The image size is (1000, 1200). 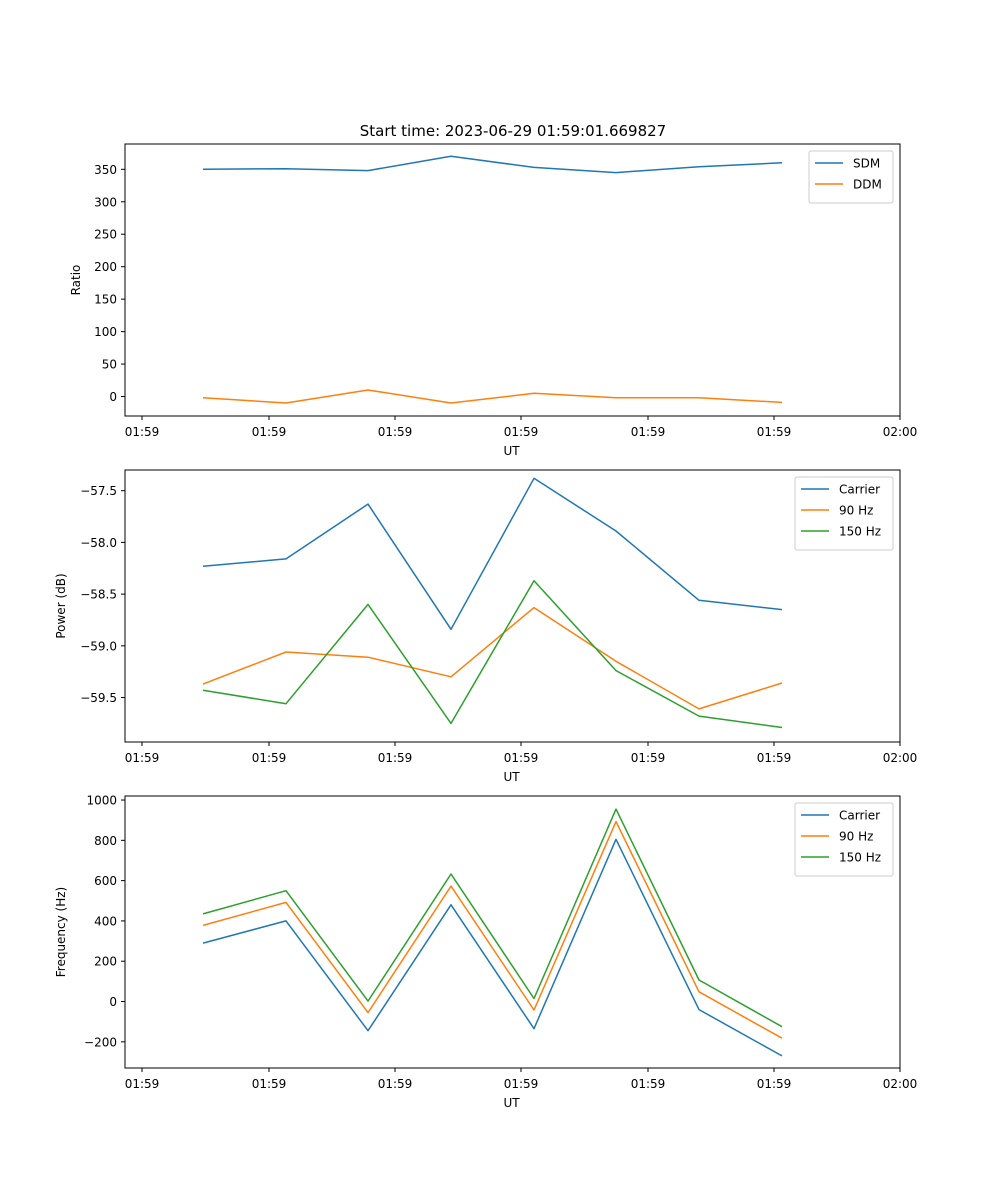 What do you see at coordinates (105, 841) in the screenshot?
I see `y-tick-label: 800` at bounding box center [105, 841].